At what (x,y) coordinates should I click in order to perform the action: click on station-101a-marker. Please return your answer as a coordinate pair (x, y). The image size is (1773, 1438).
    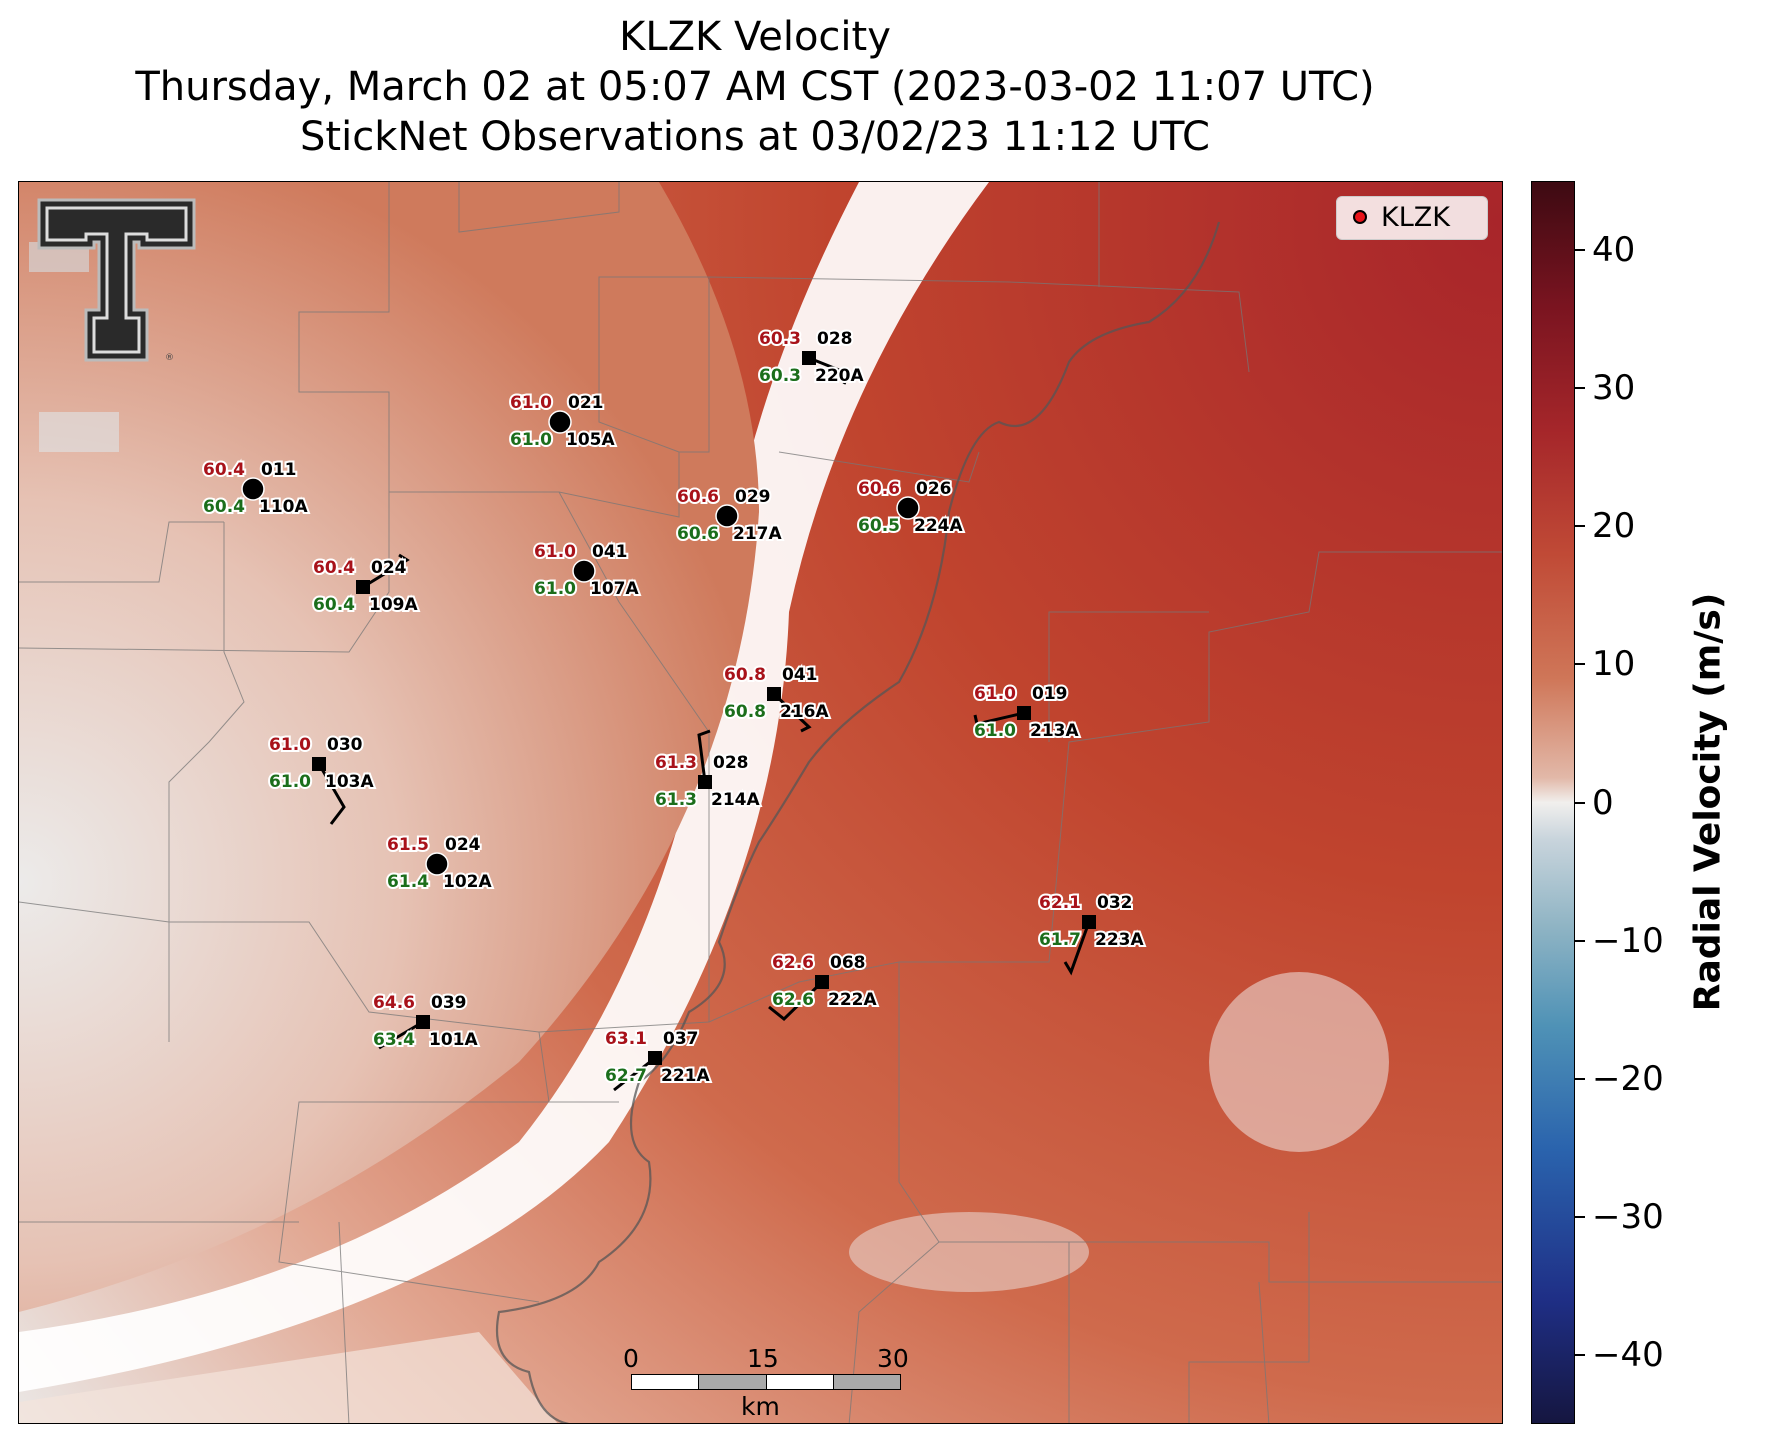
    Looking at the image, I should click on (423, 1022).